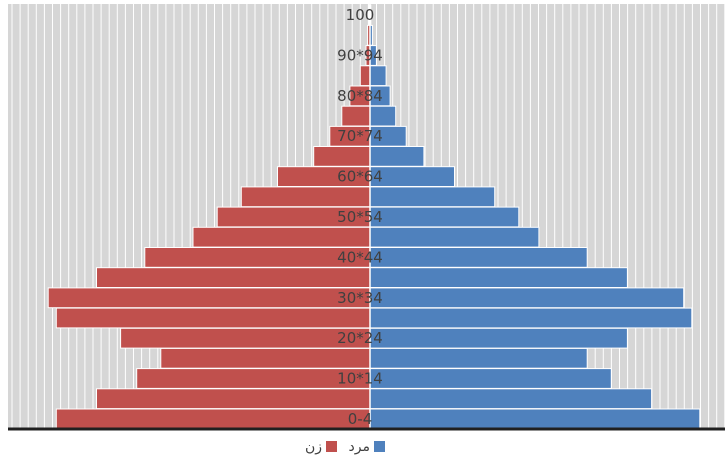  What do you see at coordinates (360, 419) in the screenshot?
I see `tick-label: 0-4` at bounding box center [360, 419].